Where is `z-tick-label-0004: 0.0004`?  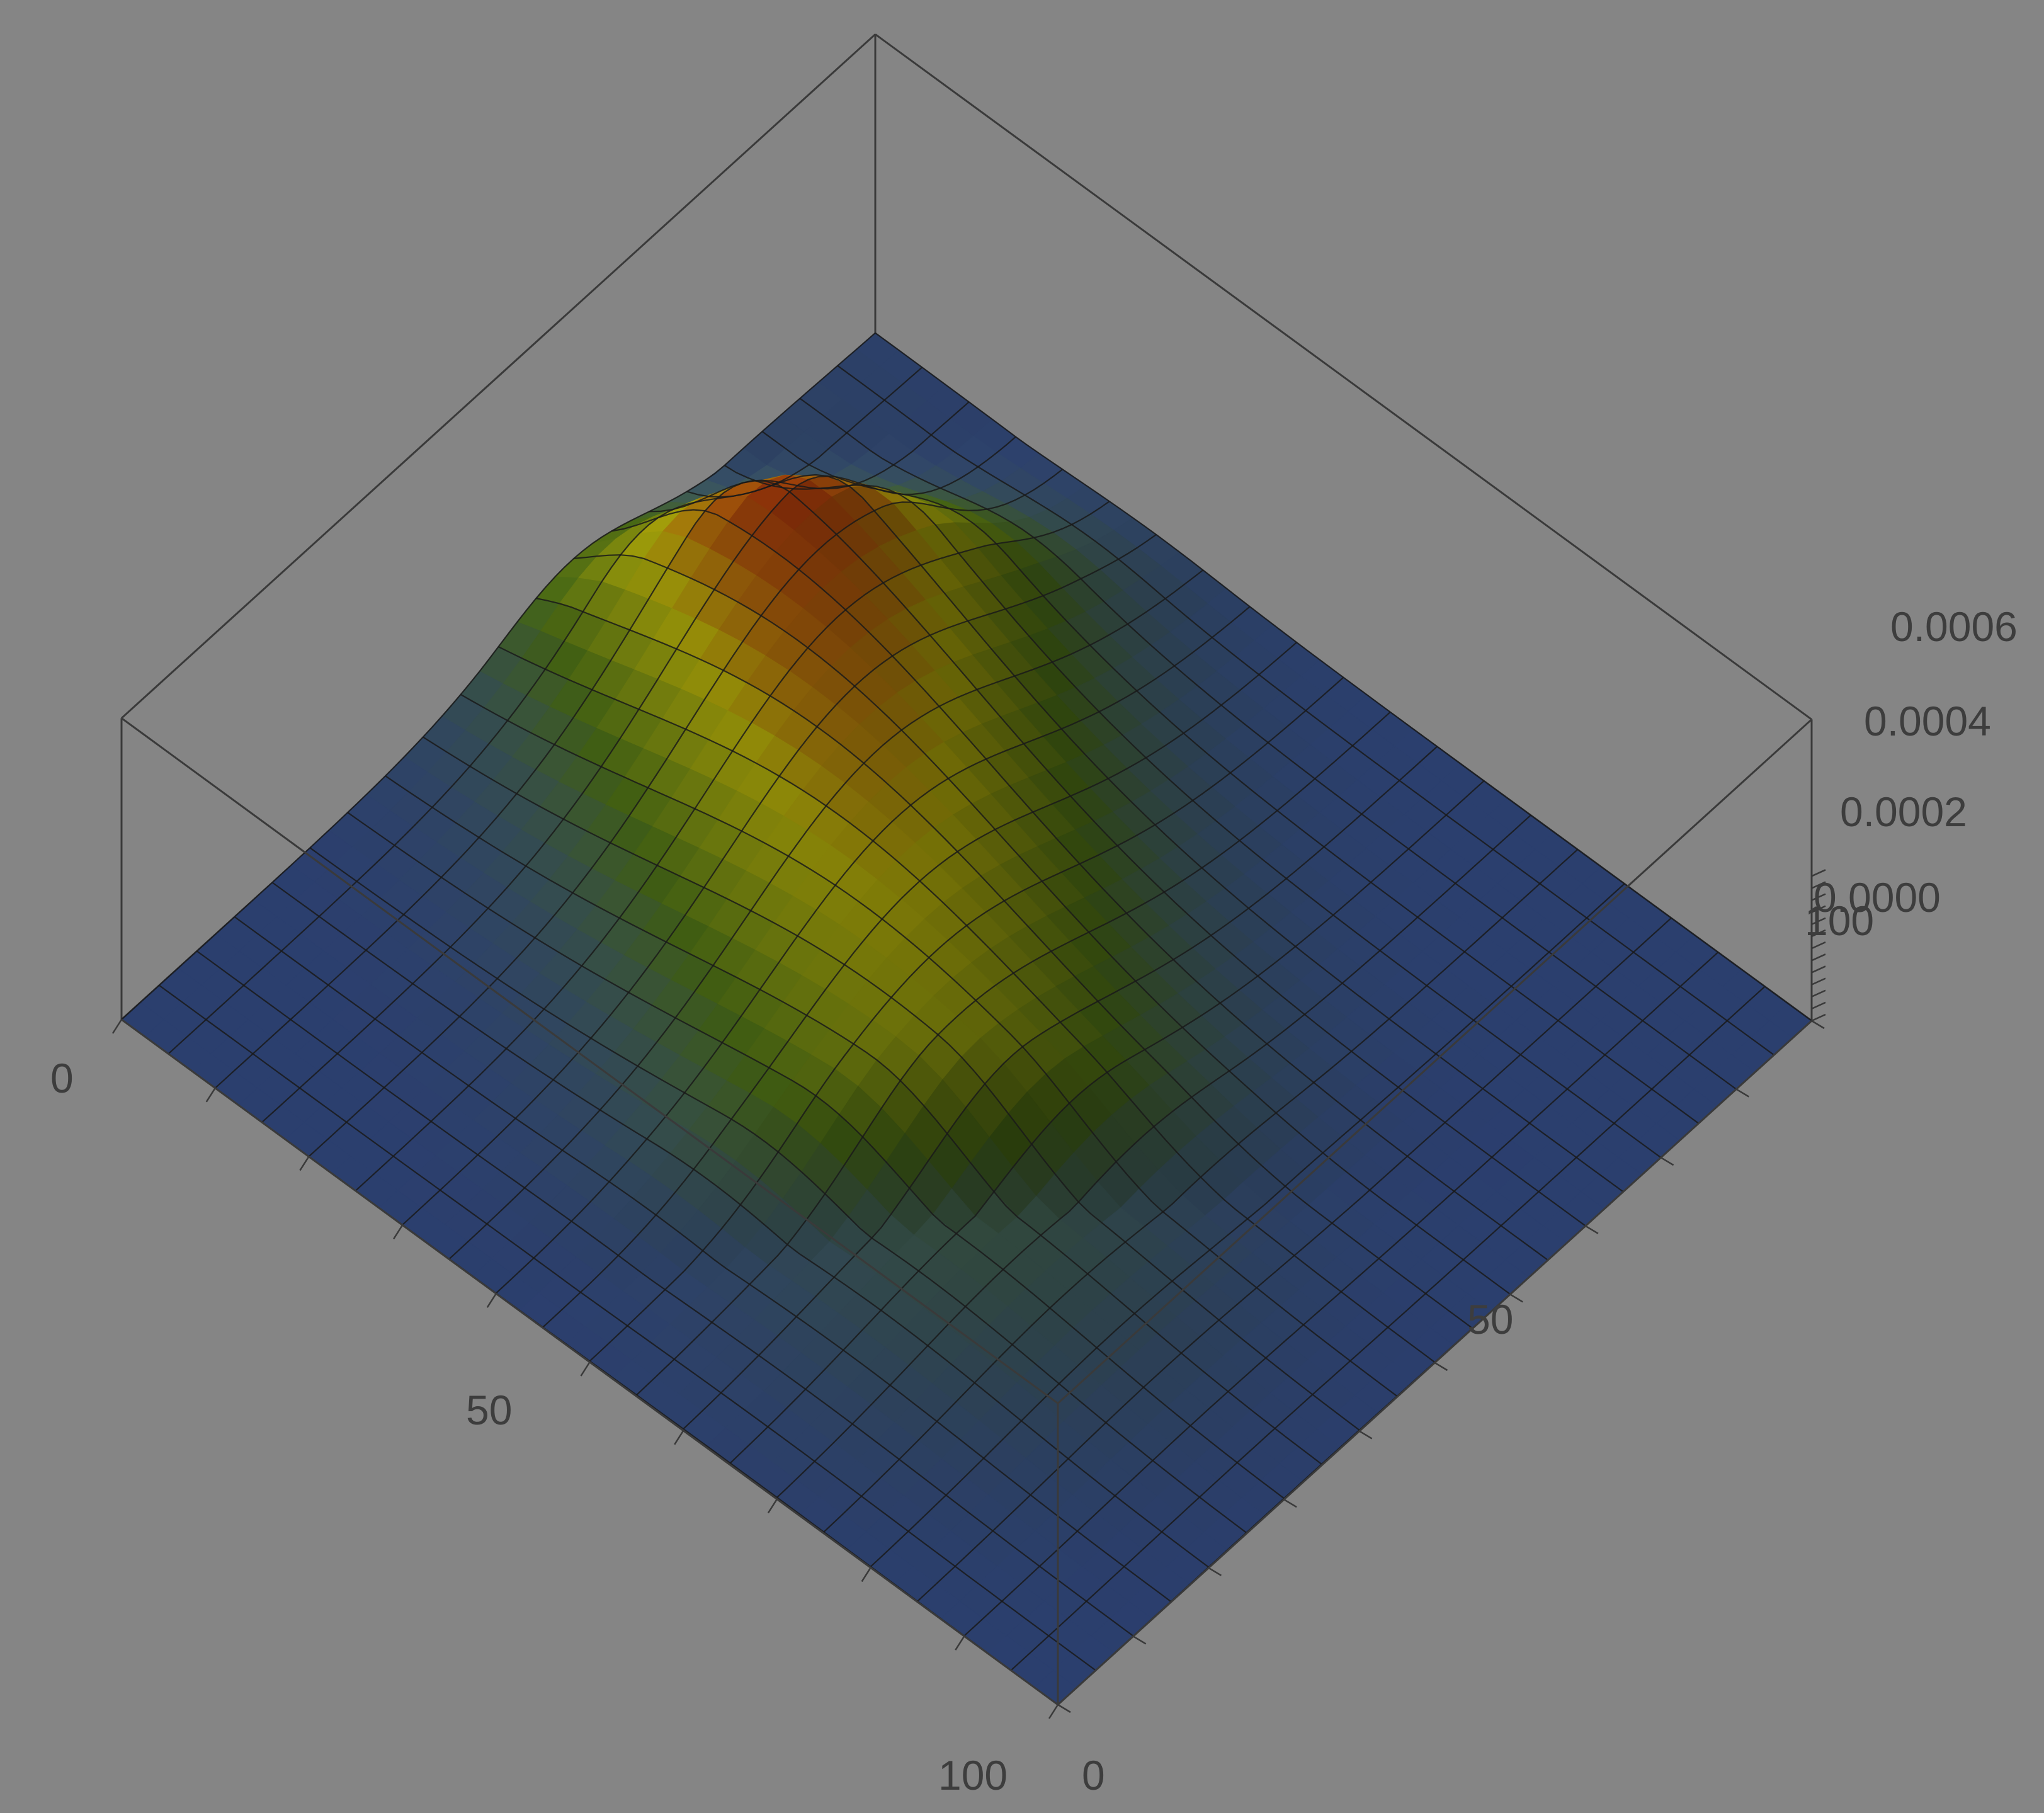 z-tick-label-0004: 0.0004 is located at coordinates (1927, 721).